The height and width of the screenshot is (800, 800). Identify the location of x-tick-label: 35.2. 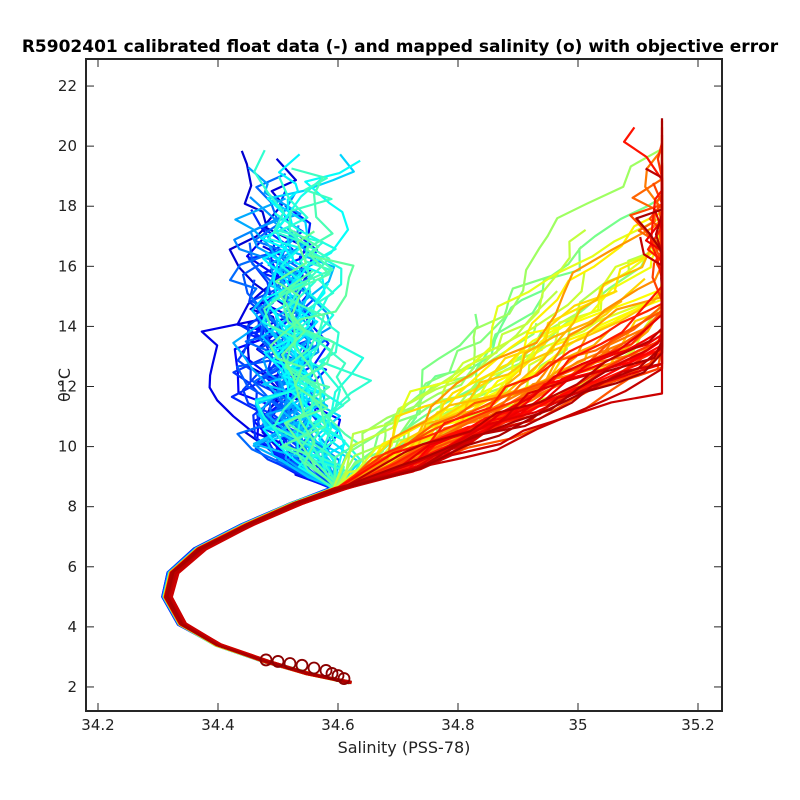
(697, 725).